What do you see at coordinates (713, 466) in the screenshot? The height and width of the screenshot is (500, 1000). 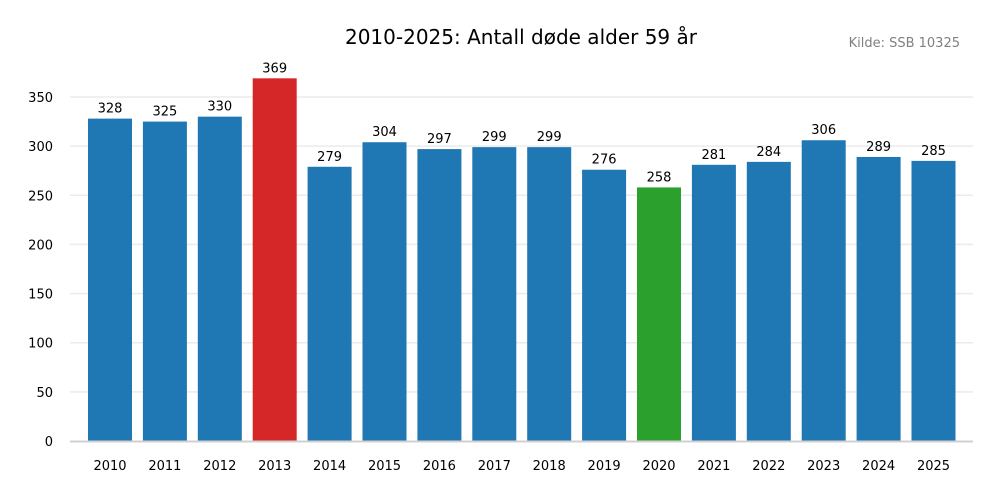 I see `x-tick-label: 2021` at bounding box center [713, 466].